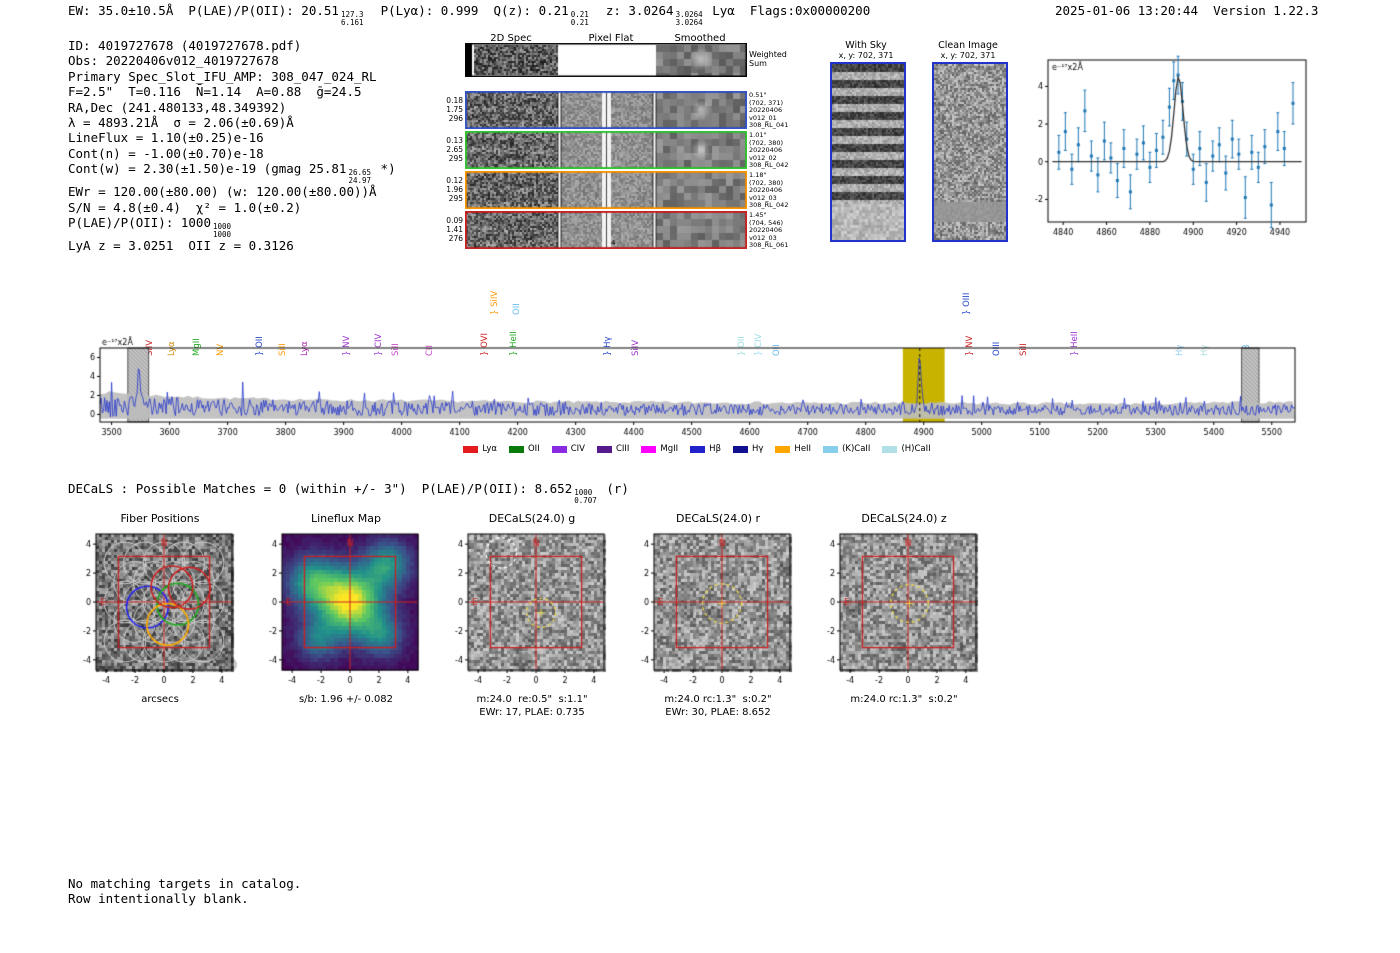 This screenshot has width=1400, height=953. What do you see at coordinates (1126, 10) in the screenshot?
I see `timestamp: 2025-01-06 13:20:44` at bounding box center [1126, 10].